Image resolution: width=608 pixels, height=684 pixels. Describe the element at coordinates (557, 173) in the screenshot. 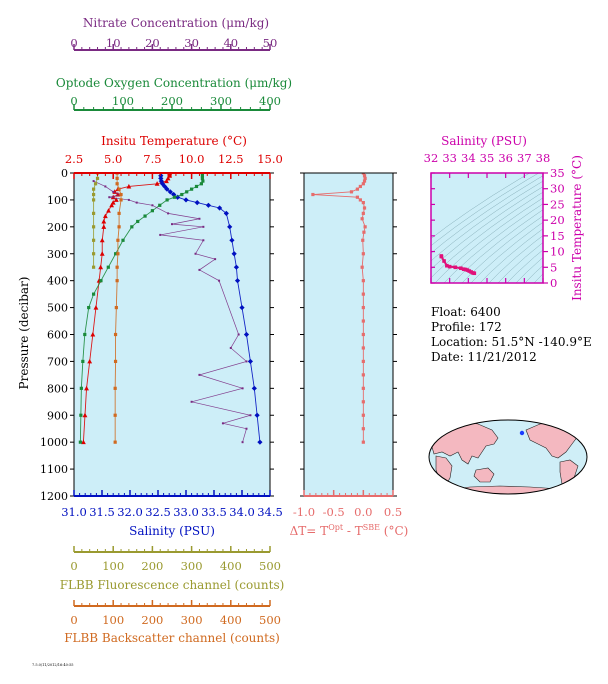

I see `ts-y-tick-label: 35` at that location.